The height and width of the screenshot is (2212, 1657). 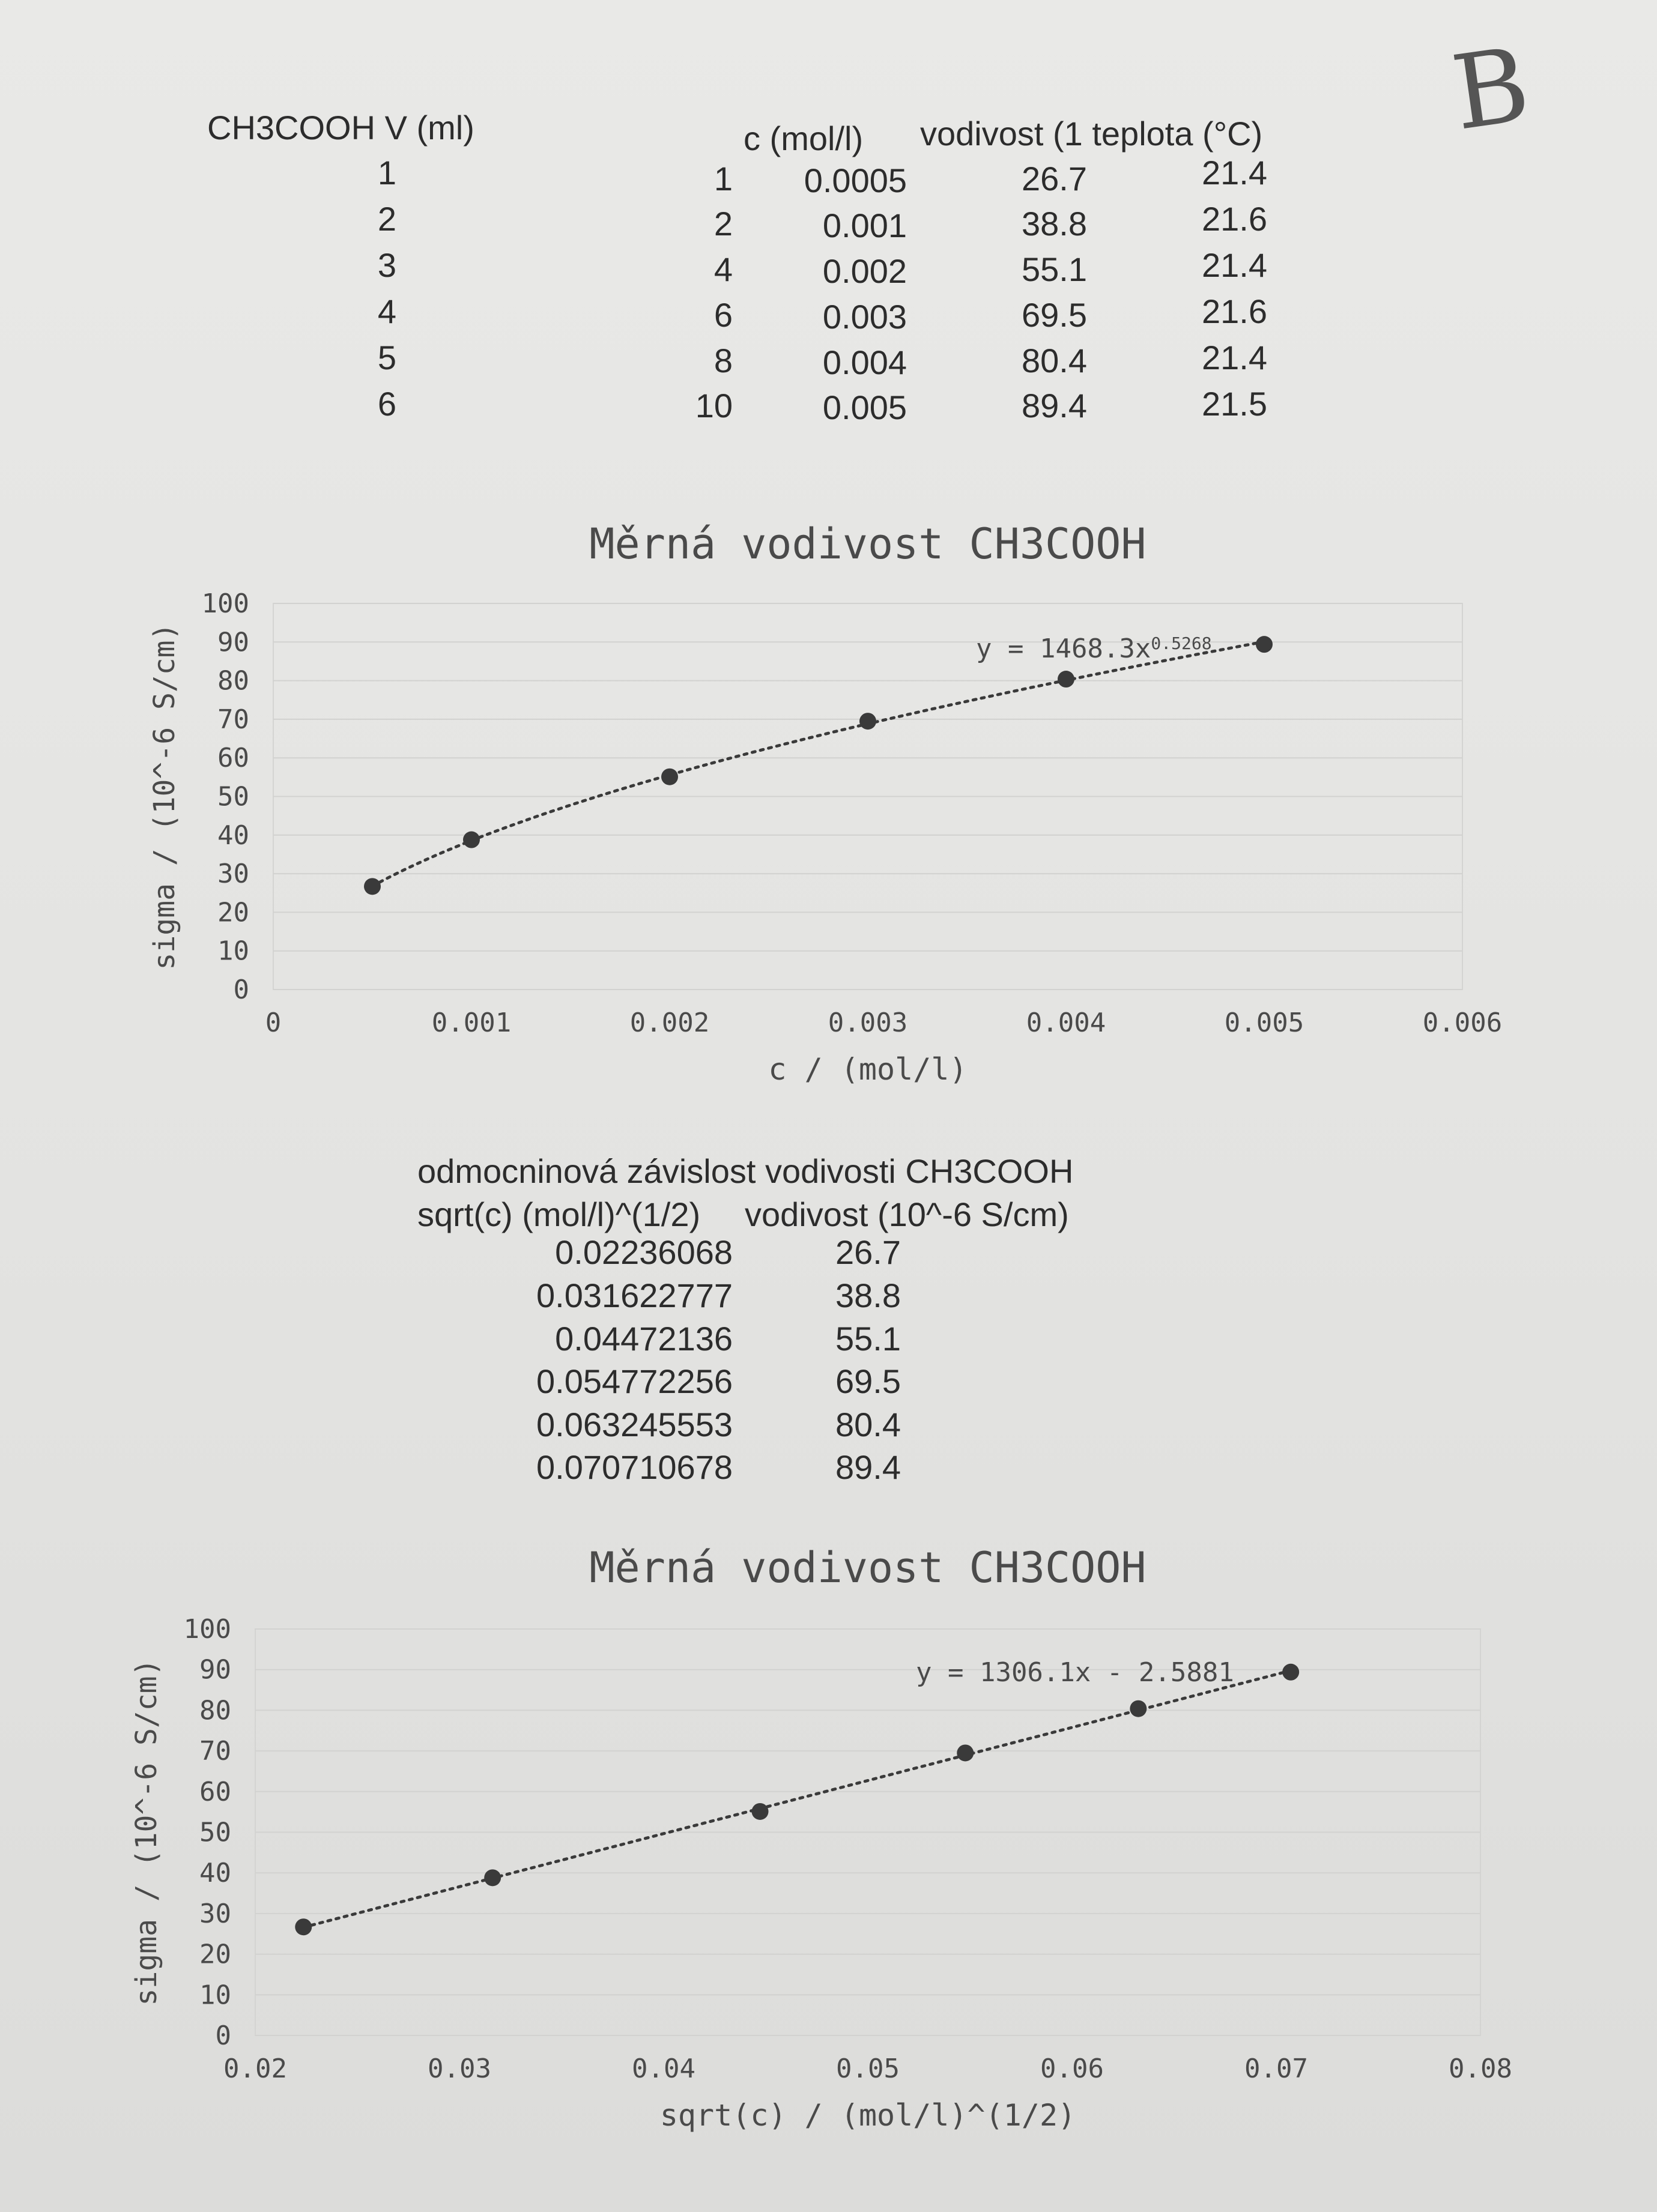 I want to click on header-concentration: c (mol/l), so click(x=804, y=138).